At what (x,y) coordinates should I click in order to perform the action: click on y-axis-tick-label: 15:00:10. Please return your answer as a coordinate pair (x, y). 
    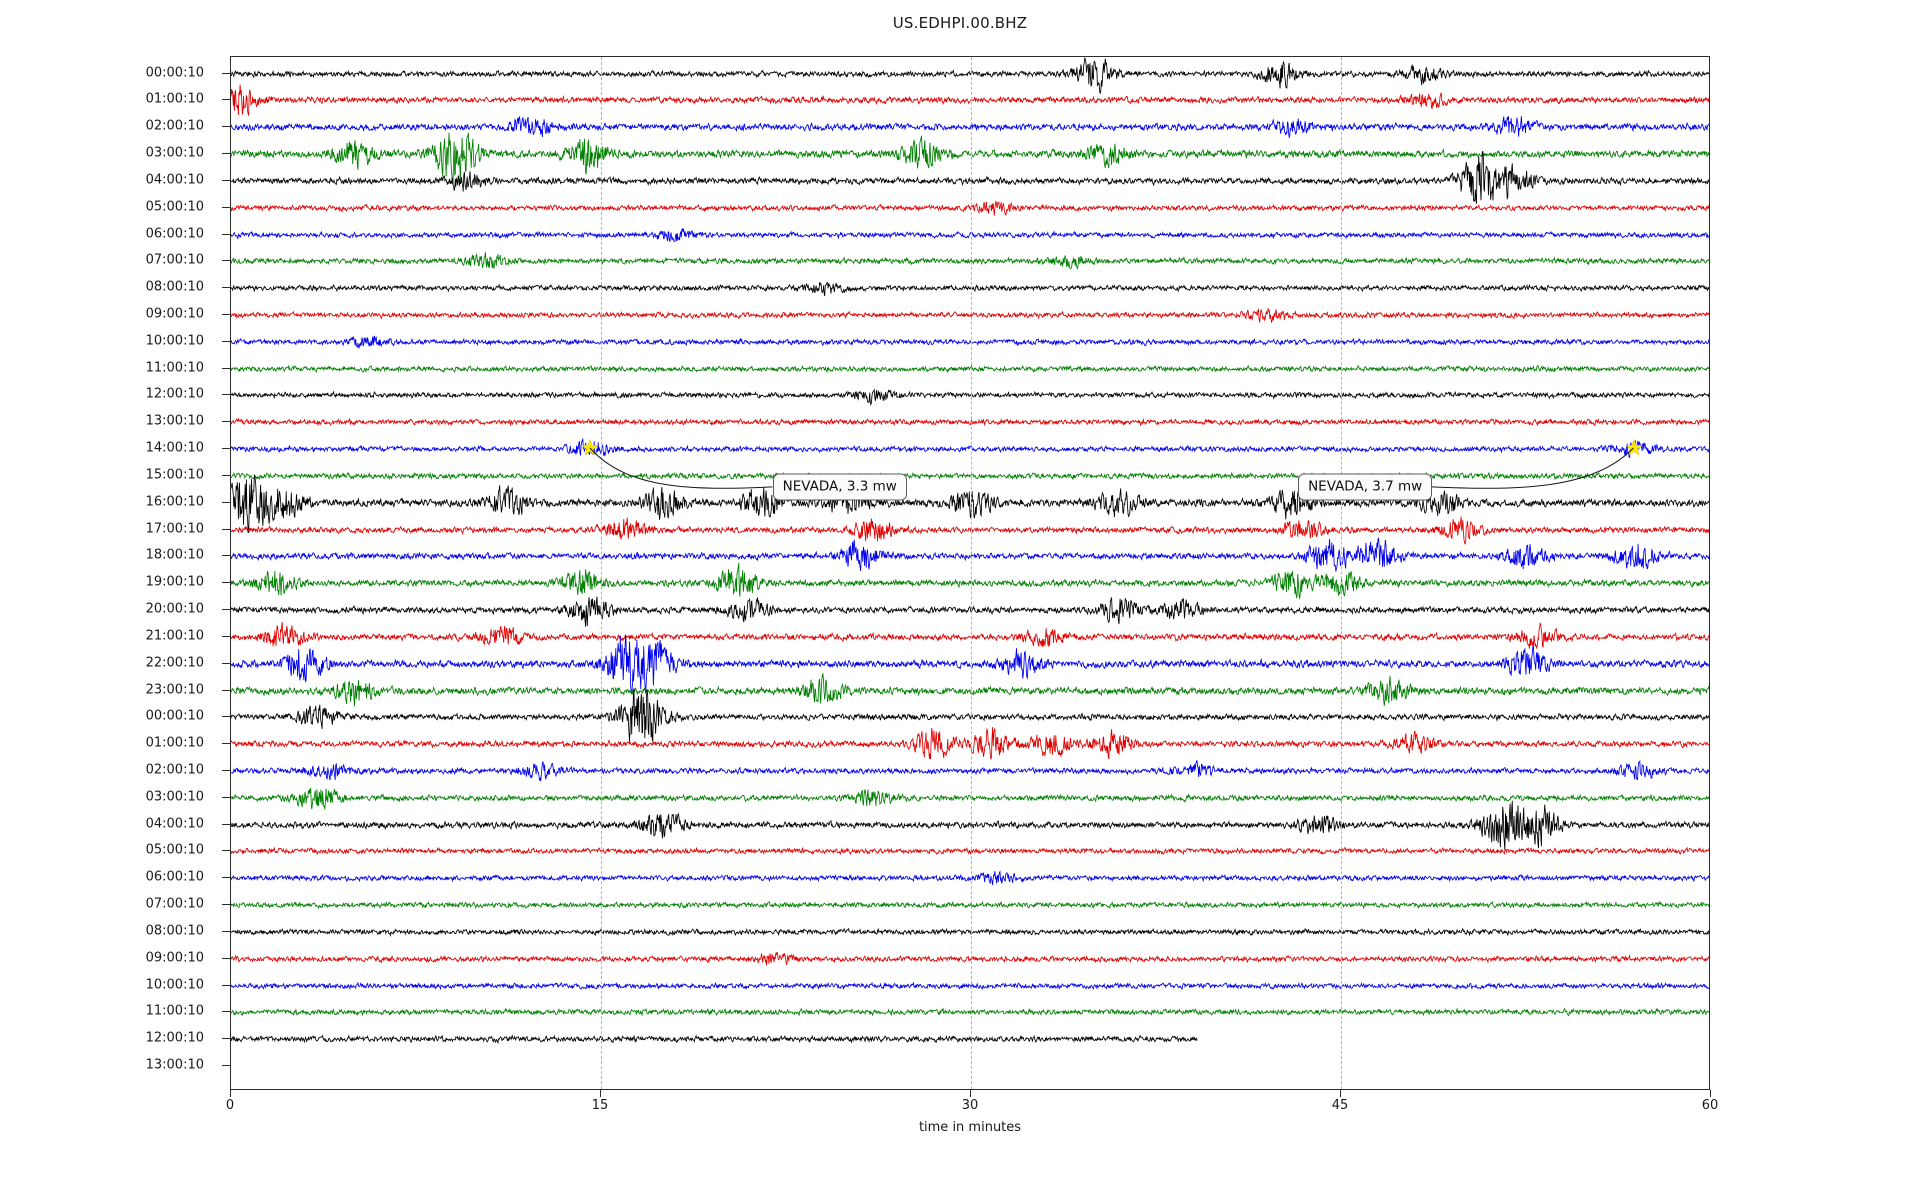
    Looking at the image, I should click on (174, 475).